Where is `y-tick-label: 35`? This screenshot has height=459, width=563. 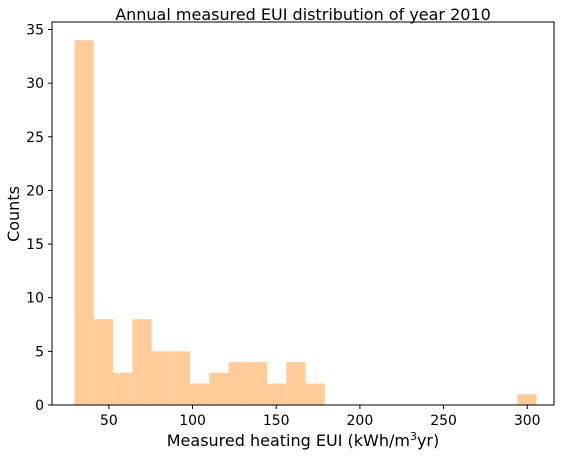
y-tick-label: 35 is located at coordinates (35, 31).